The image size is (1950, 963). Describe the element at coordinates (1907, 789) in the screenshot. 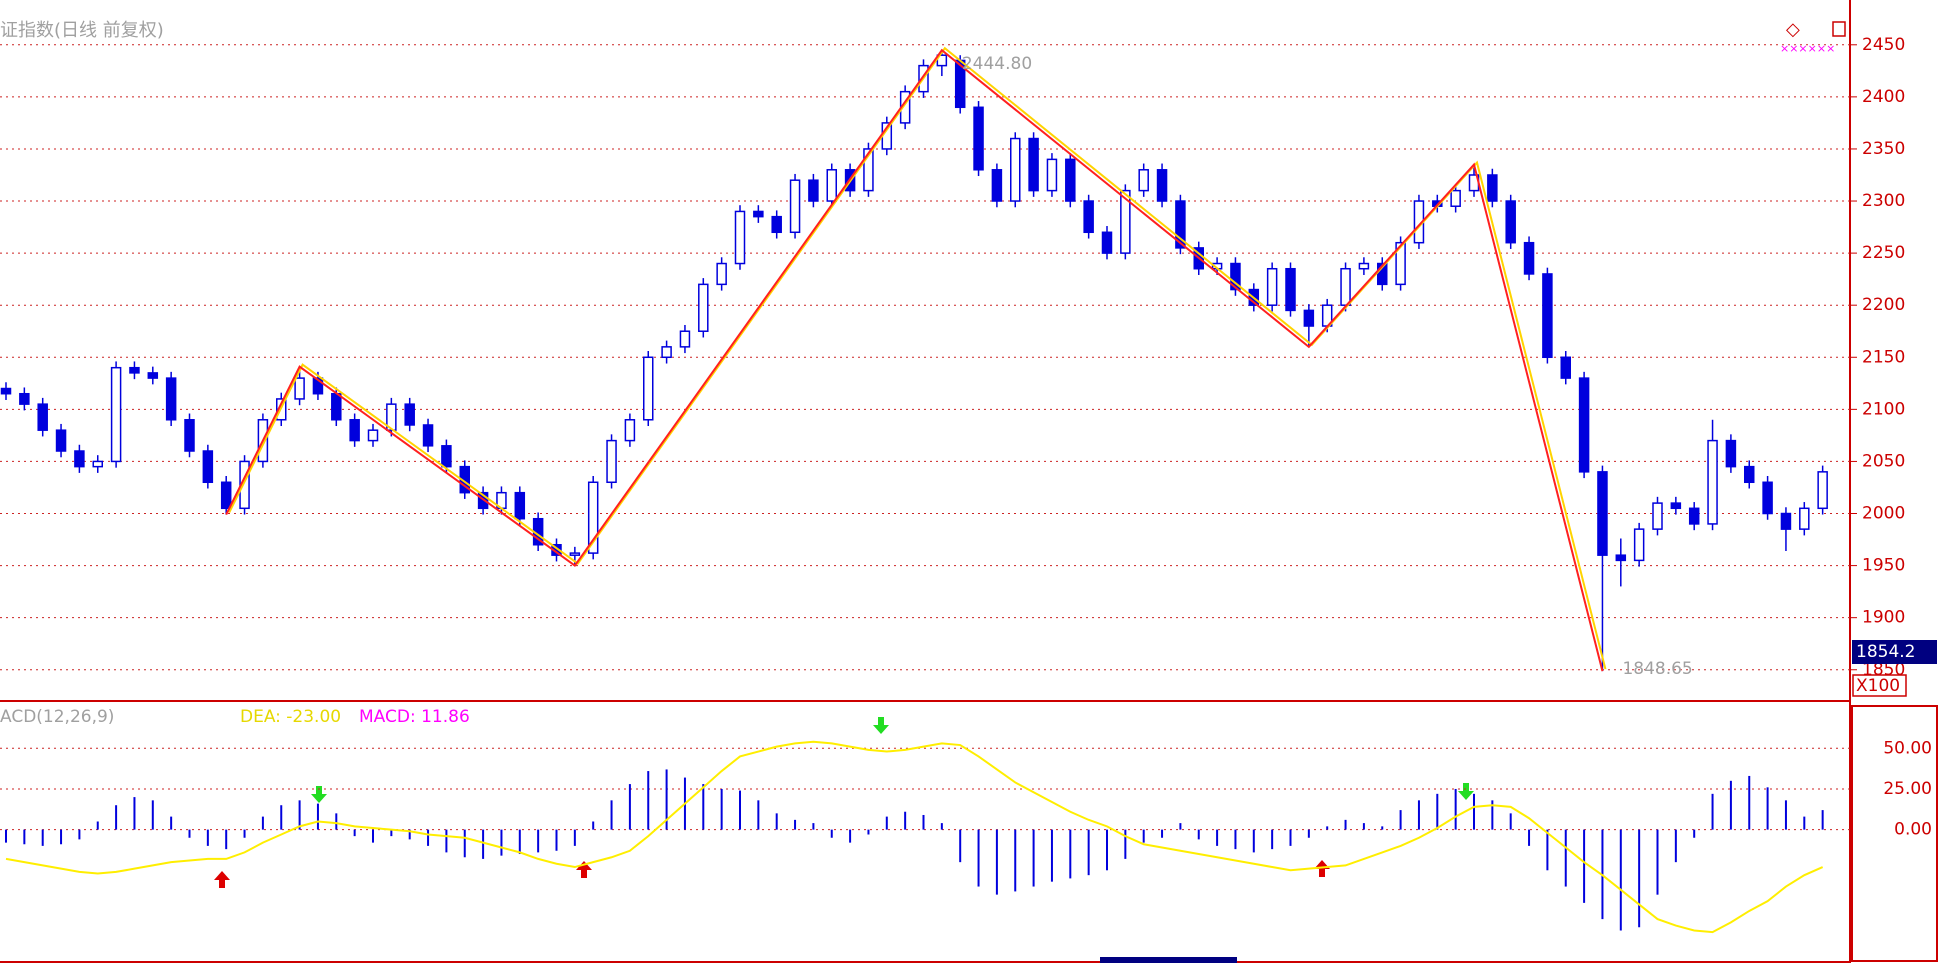

I see `y-tick-label: 25.00` at that location.